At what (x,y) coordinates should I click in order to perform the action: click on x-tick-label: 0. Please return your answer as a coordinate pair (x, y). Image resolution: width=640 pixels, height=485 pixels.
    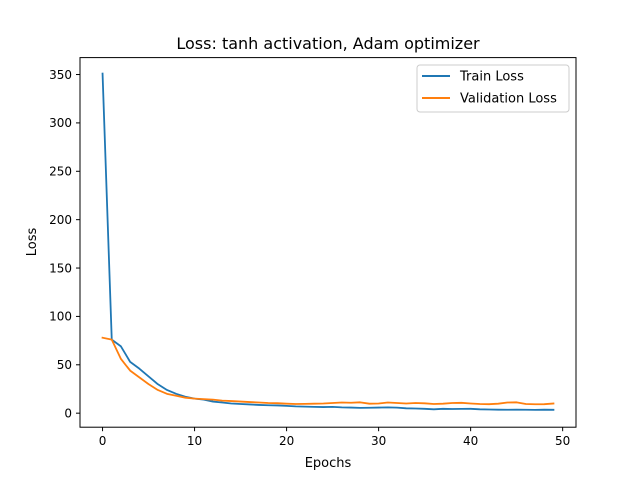
    Looking at the image, I should click on (103, 441).